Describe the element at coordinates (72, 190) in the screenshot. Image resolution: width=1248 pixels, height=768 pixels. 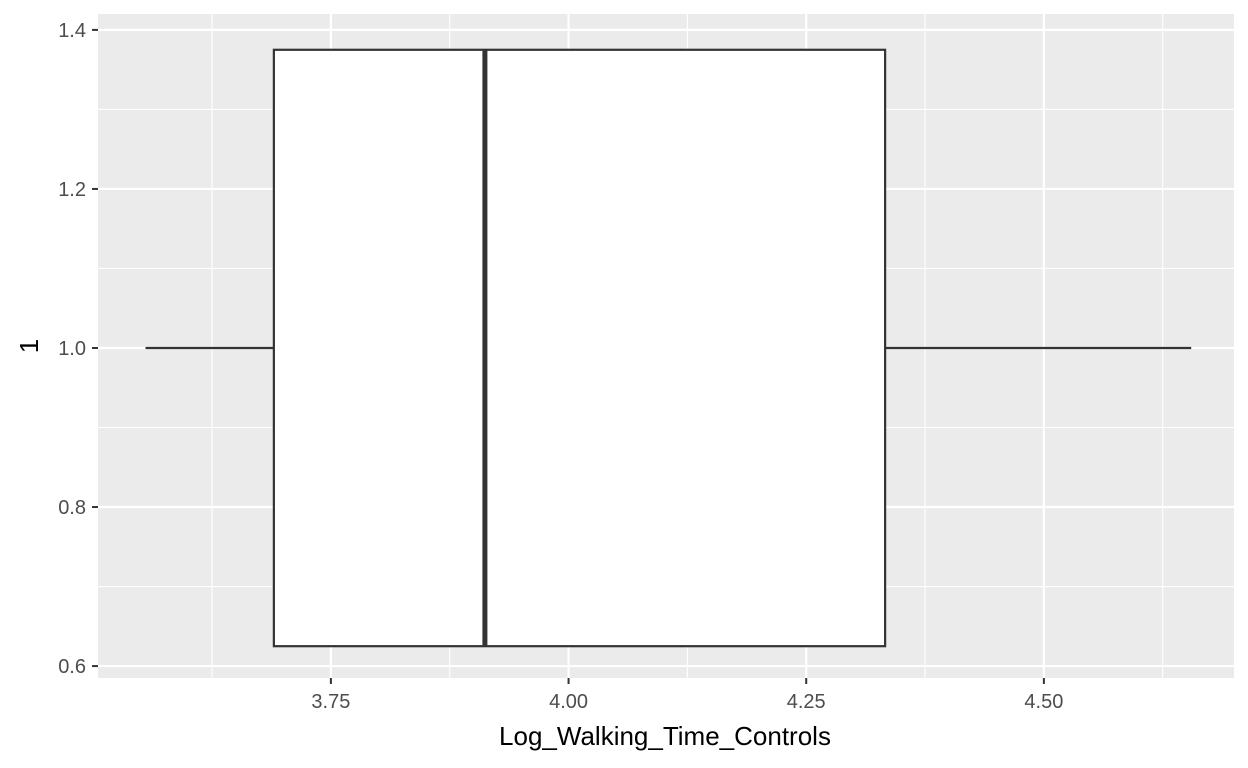
I see `y-tick-label: 1.2` at that location.